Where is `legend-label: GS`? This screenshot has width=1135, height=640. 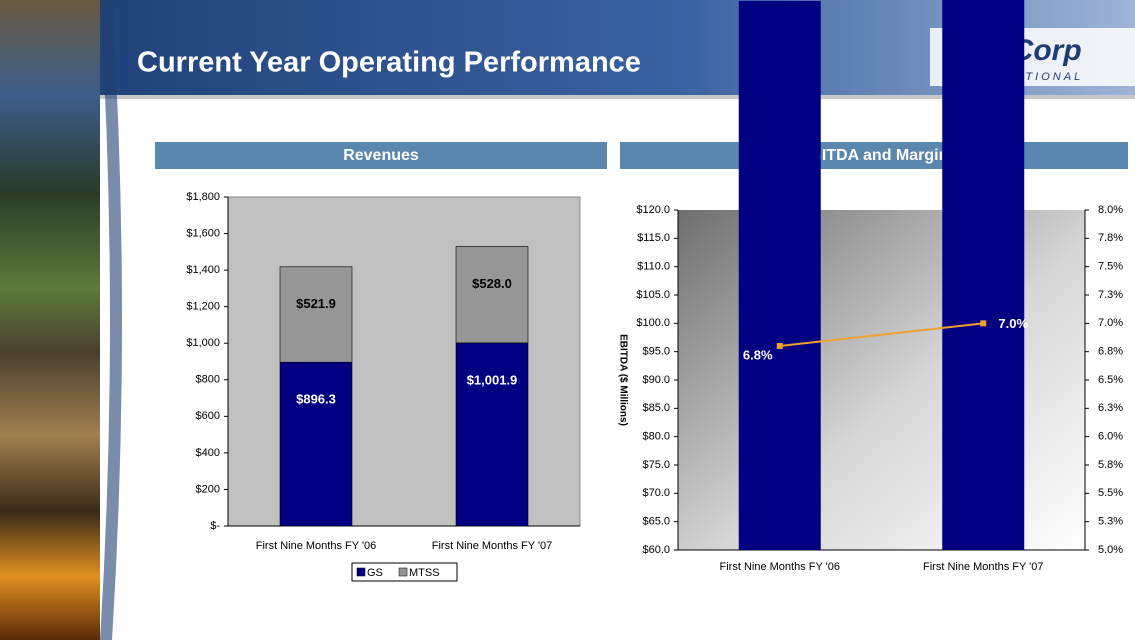 legend-label: GS is located at coordinates (375, 573).